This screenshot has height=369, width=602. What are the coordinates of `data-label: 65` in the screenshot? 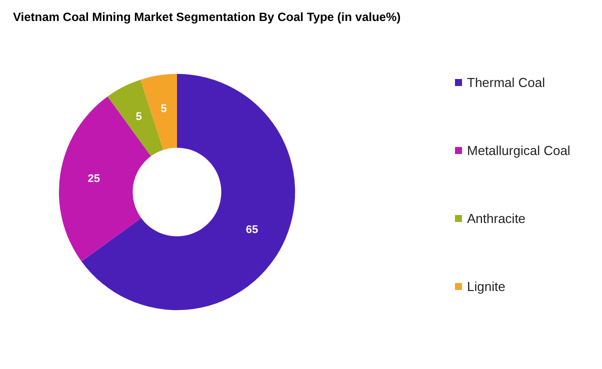 It's located at (252, 230).